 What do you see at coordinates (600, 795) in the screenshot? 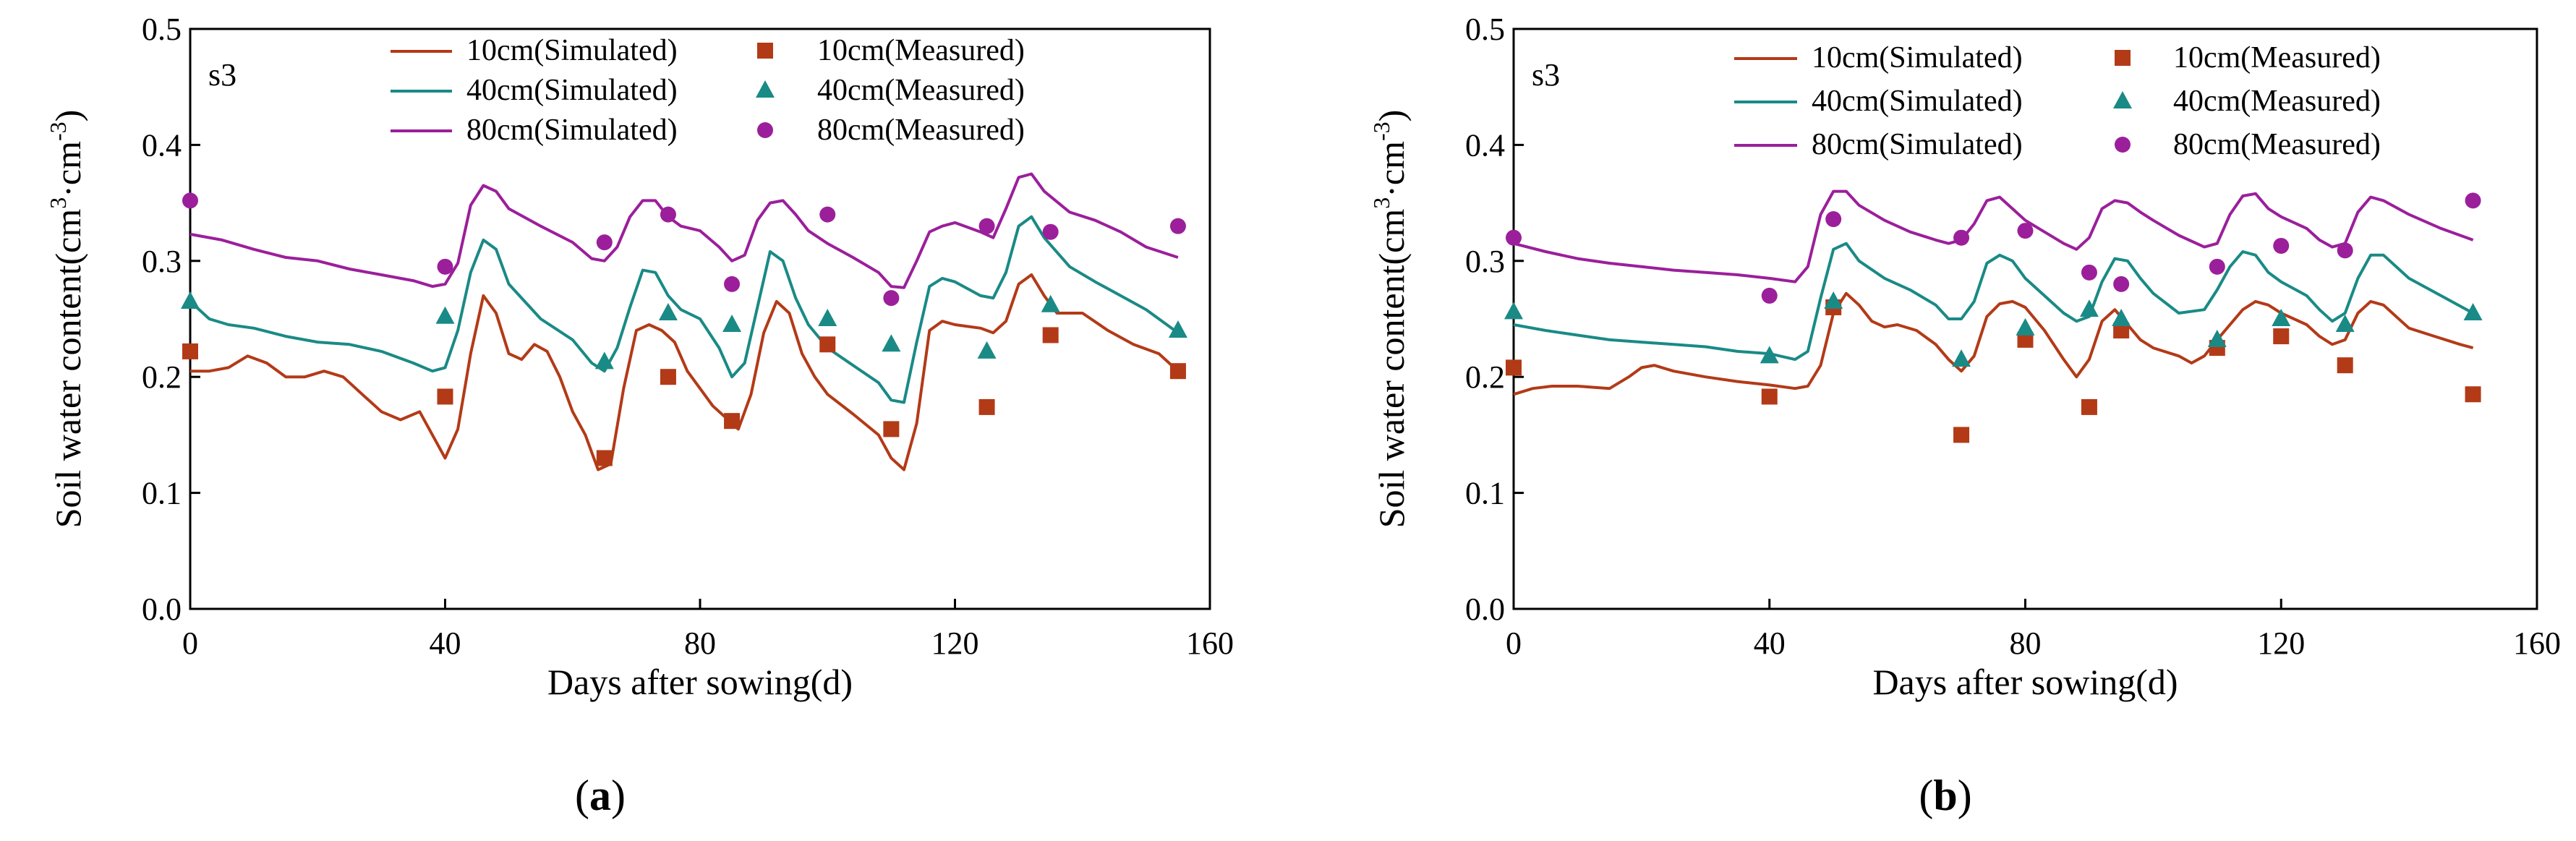
I see `panel-caption: (a)` at bounding box center [600, 795].